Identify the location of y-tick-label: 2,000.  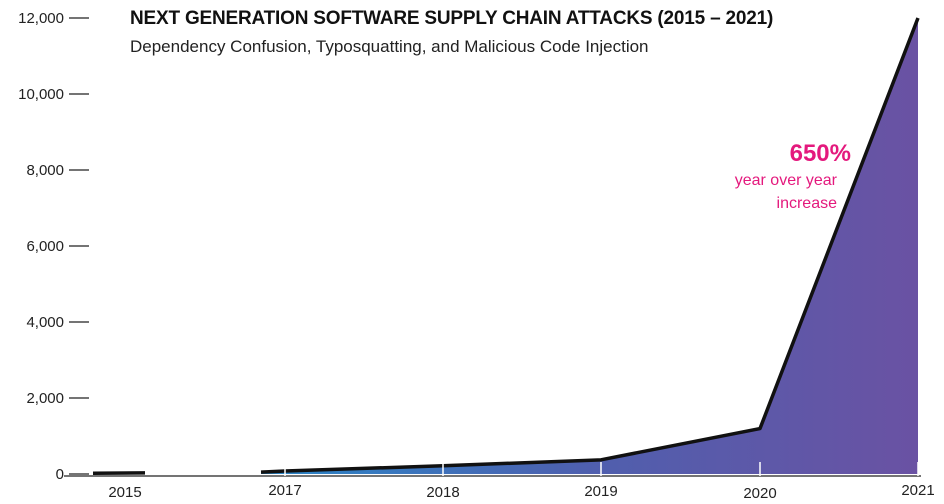
(45, 398).